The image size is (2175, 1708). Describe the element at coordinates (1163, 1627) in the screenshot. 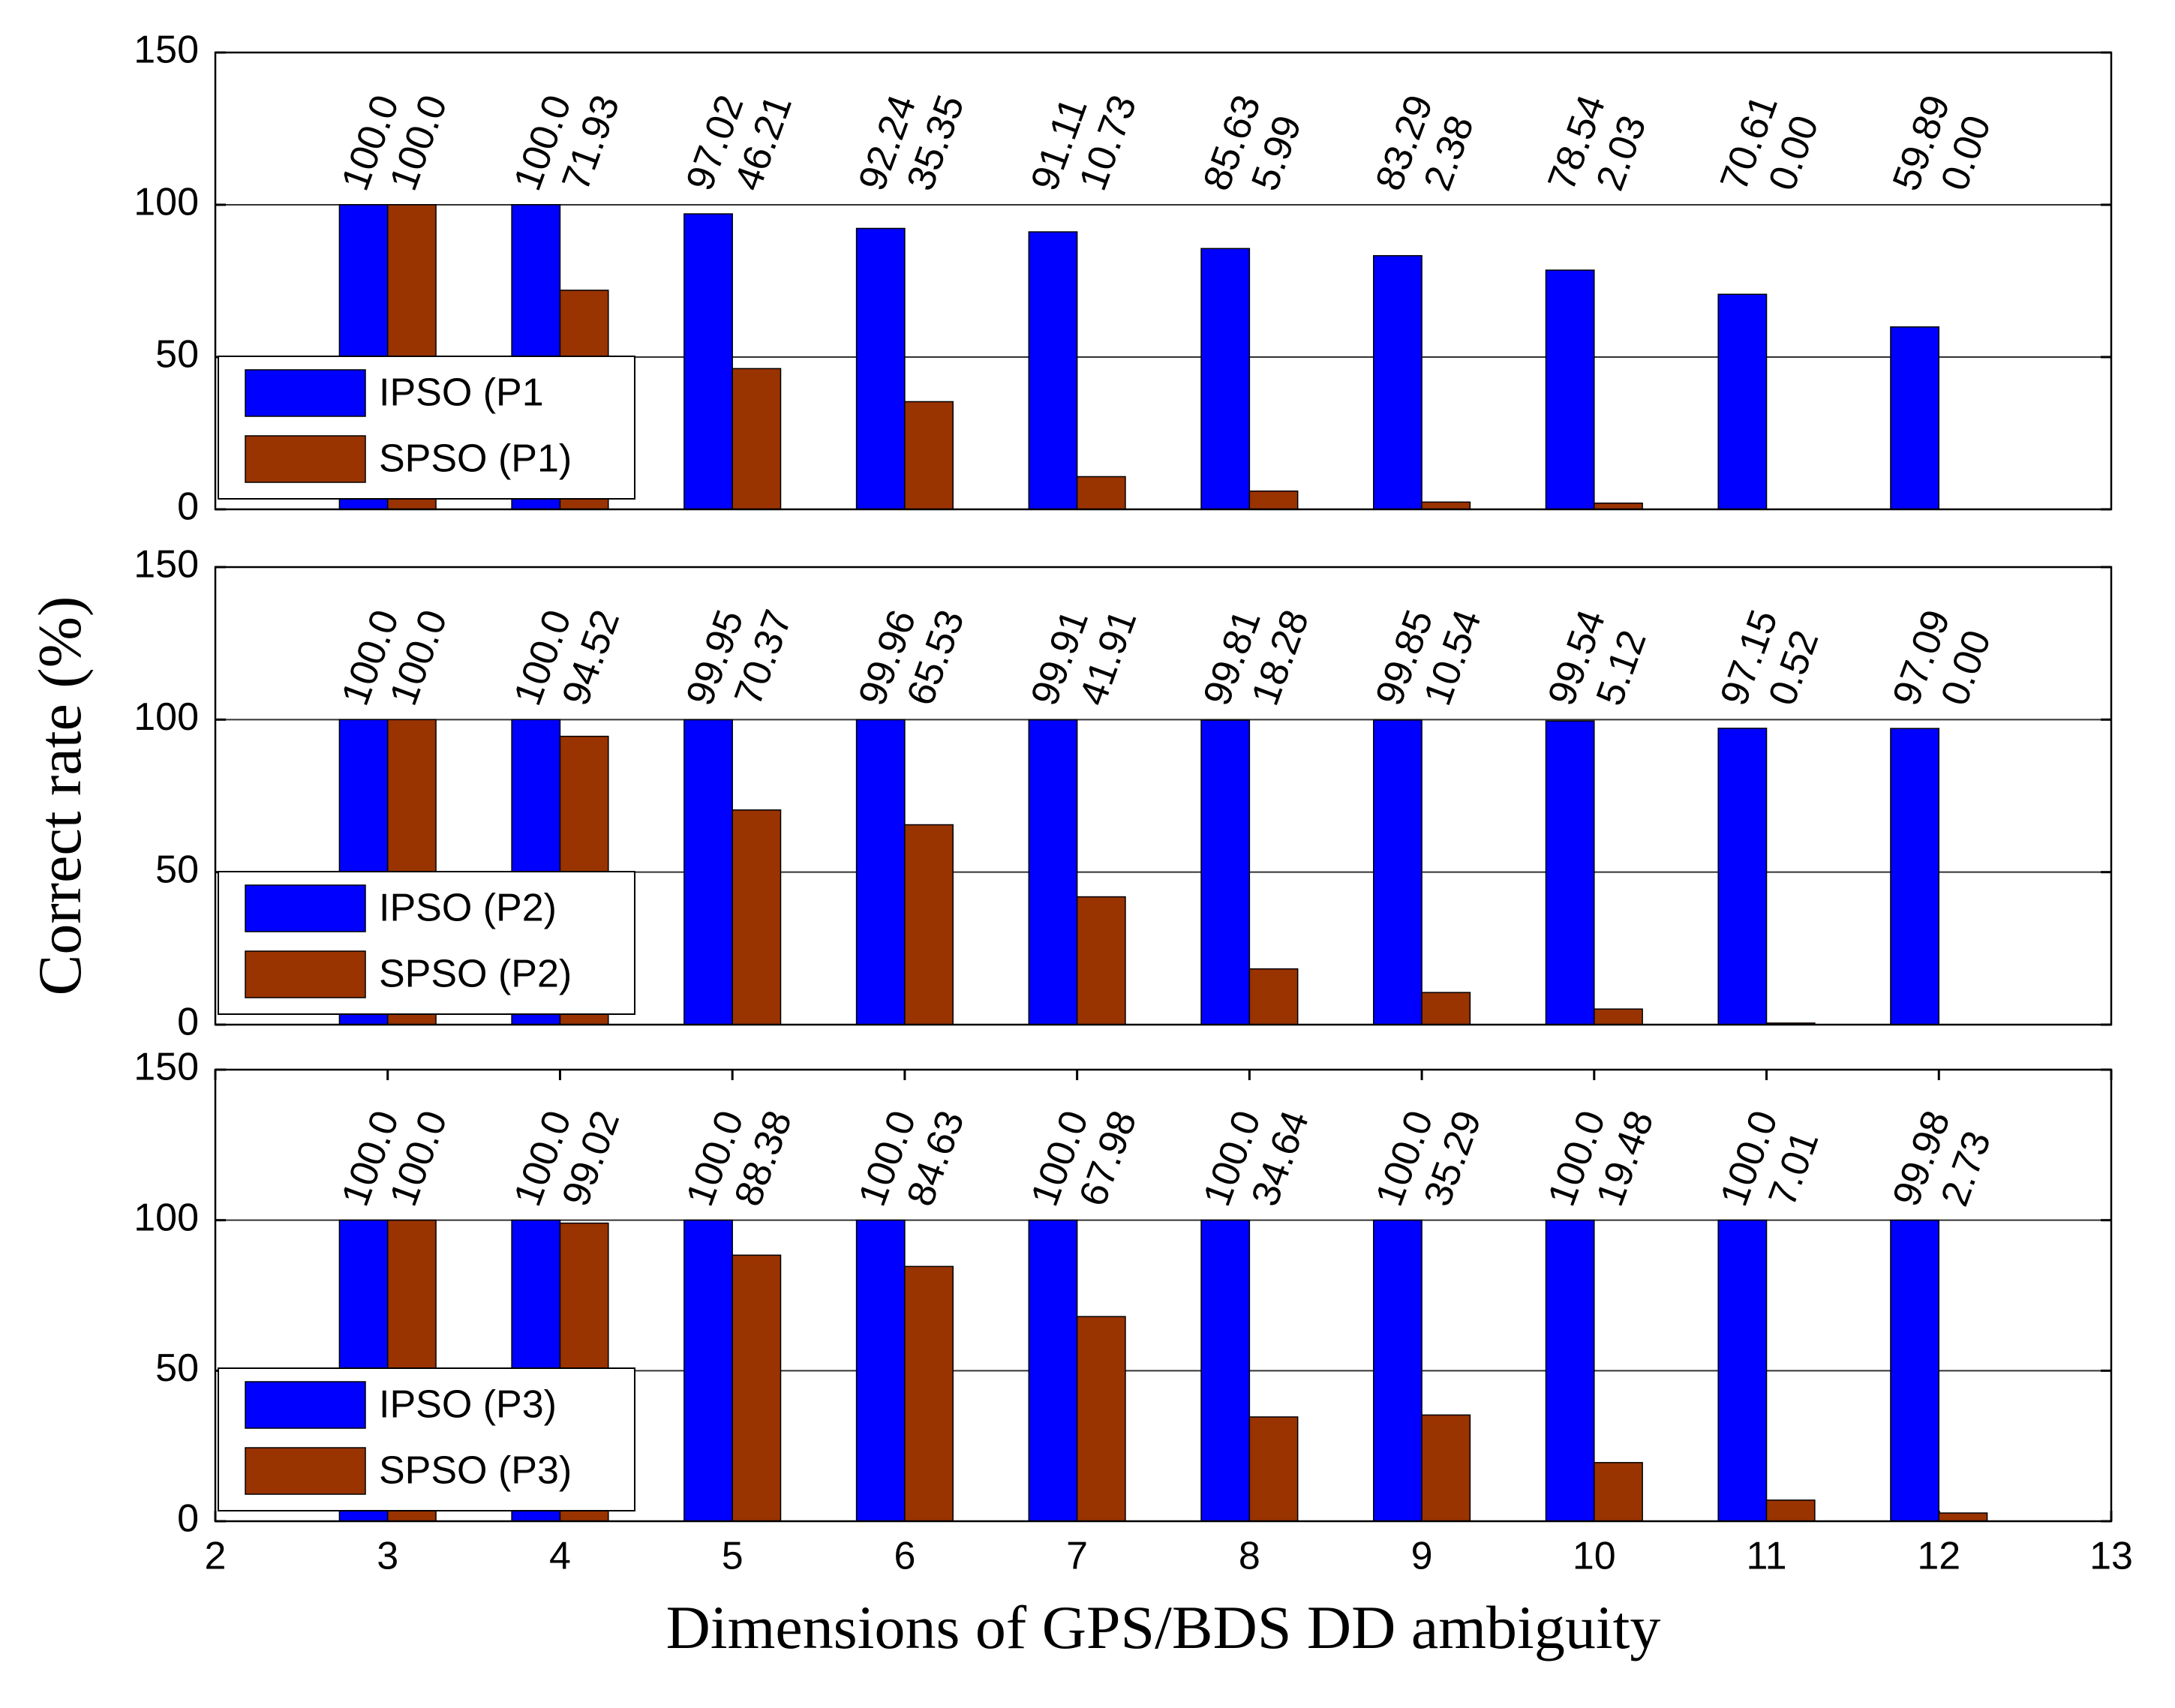

I see `x-axis-label: Dimensions of GPS/BDS DD ambiguity` at that location.